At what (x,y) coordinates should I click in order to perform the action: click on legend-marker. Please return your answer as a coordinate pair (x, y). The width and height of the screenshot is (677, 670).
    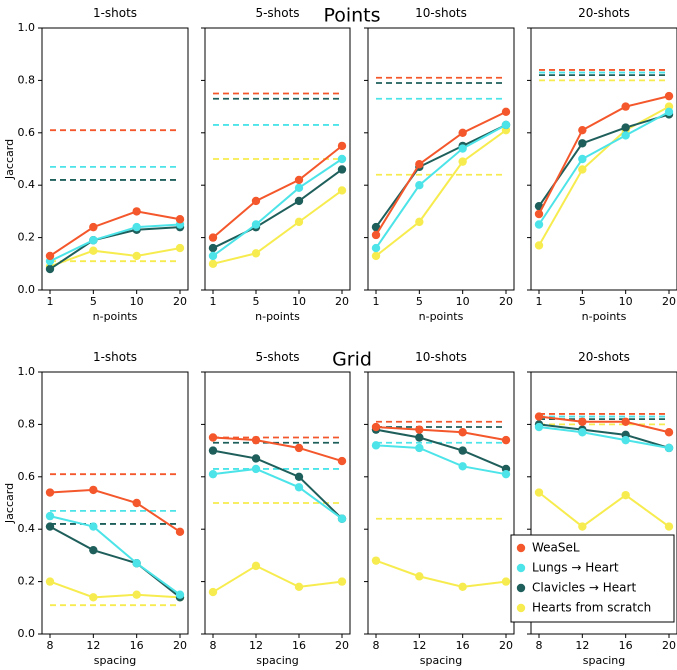
    Looking at the image, I should click on (521, 608).